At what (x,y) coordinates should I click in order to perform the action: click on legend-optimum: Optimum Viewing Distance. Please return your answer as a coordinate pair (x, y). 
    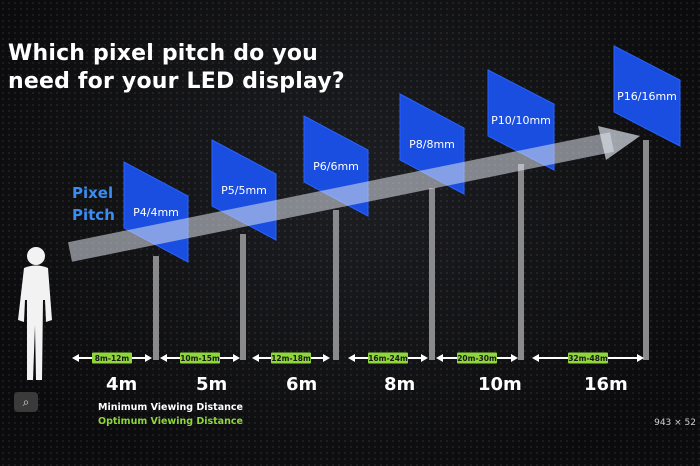
    Looking at the image, I should click on (170, 421).